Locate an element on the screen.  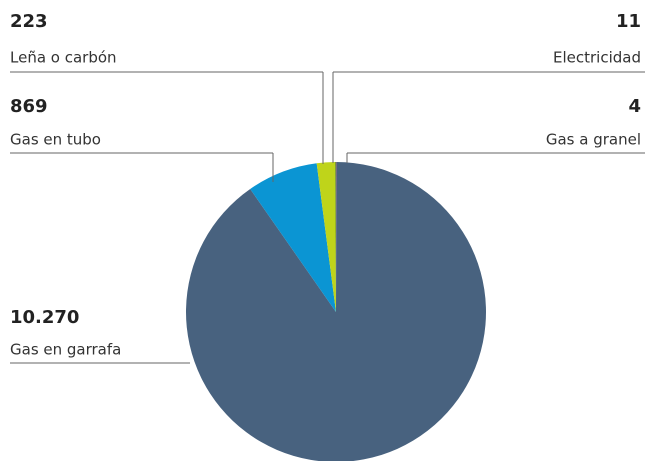
value-label: 10.270 is located at coordinates (44, 317).